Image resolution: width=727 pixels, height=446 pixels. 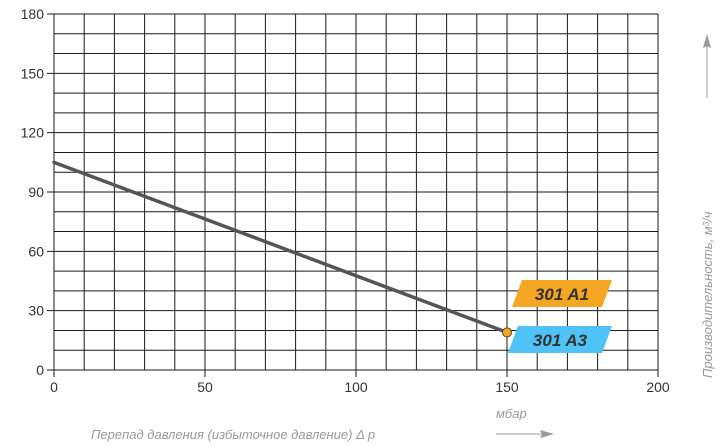 I want to click on label-301-a3-background, so click(x=560, y=339).